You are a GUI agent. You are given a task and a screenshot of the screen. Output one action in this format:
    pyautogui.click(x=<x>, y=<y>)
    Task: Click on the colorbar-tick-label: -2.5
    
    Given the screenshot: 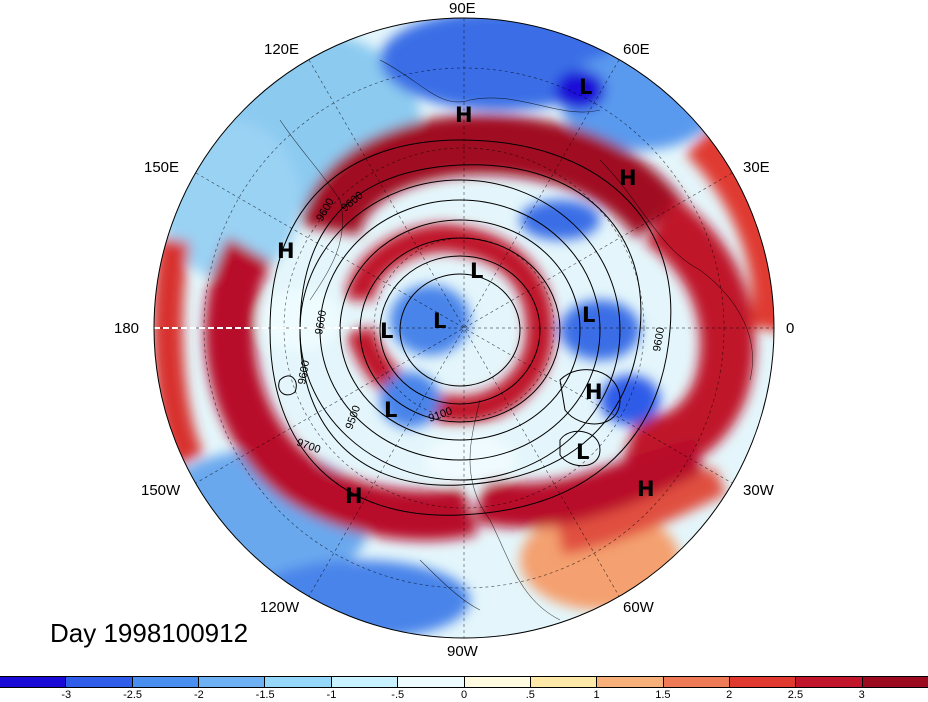 What is the action you would take?
    pyautogui.click(x=133, y=695)
    